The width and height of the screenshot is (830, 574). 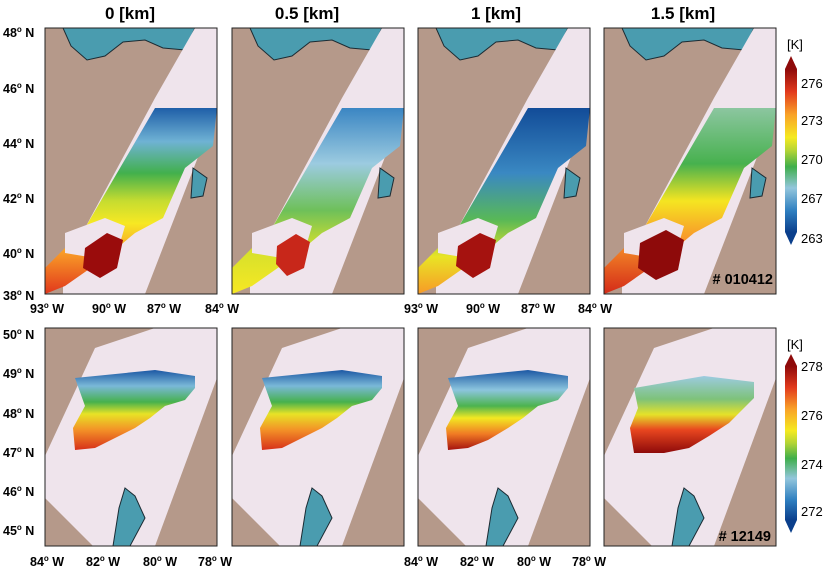 I want to click on column-title-3: 1.5 [km], so click(x=683, y=13).